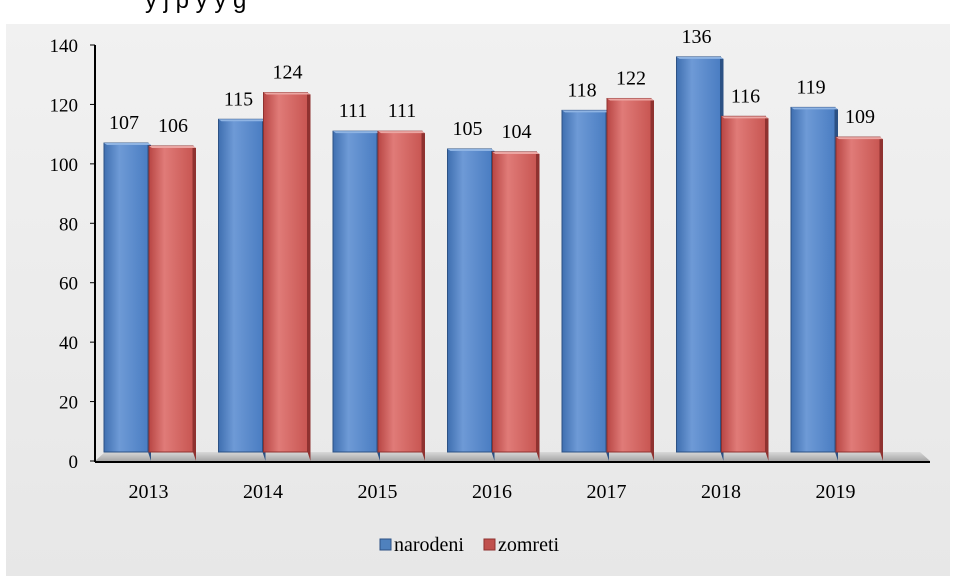 The height and width of the screenshot is (576, 956). What do you see at coordinates (124, 123) in the screenshot?
I see `data-label: 107` at bounding box center [124, 123].